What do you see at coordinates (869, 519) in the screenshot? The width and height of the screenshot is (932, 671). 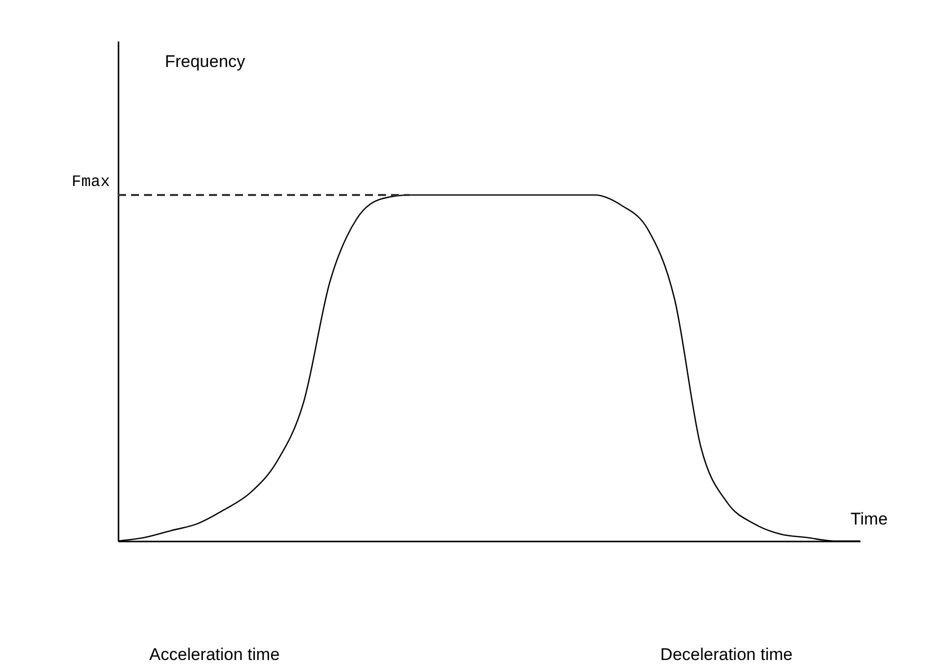 I see `x-axis-title: Time` at bounding box center [869, 519].